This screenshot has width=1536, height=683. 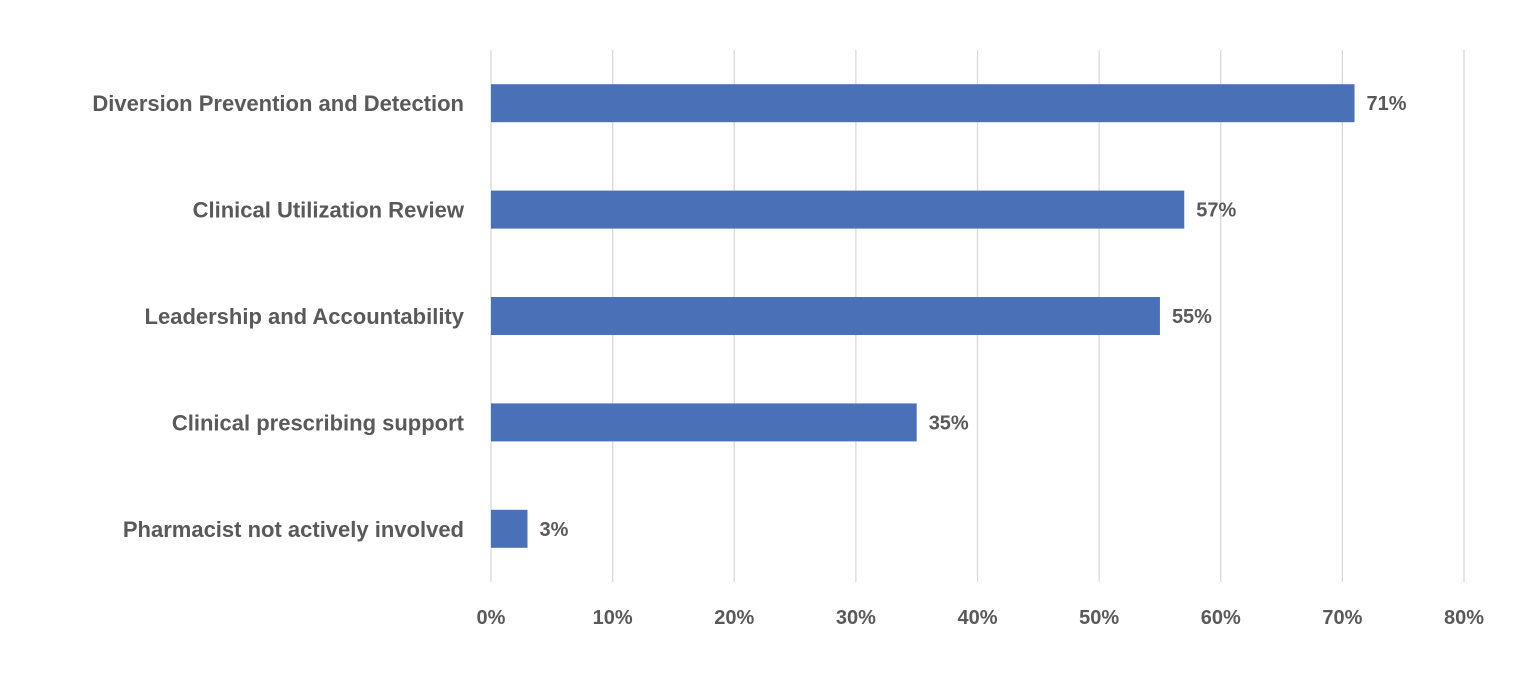 What do you see at coordinates (734, 618) in the screenshot?
I see `x-tick-label: 20%` at bounding box center [734, 618].